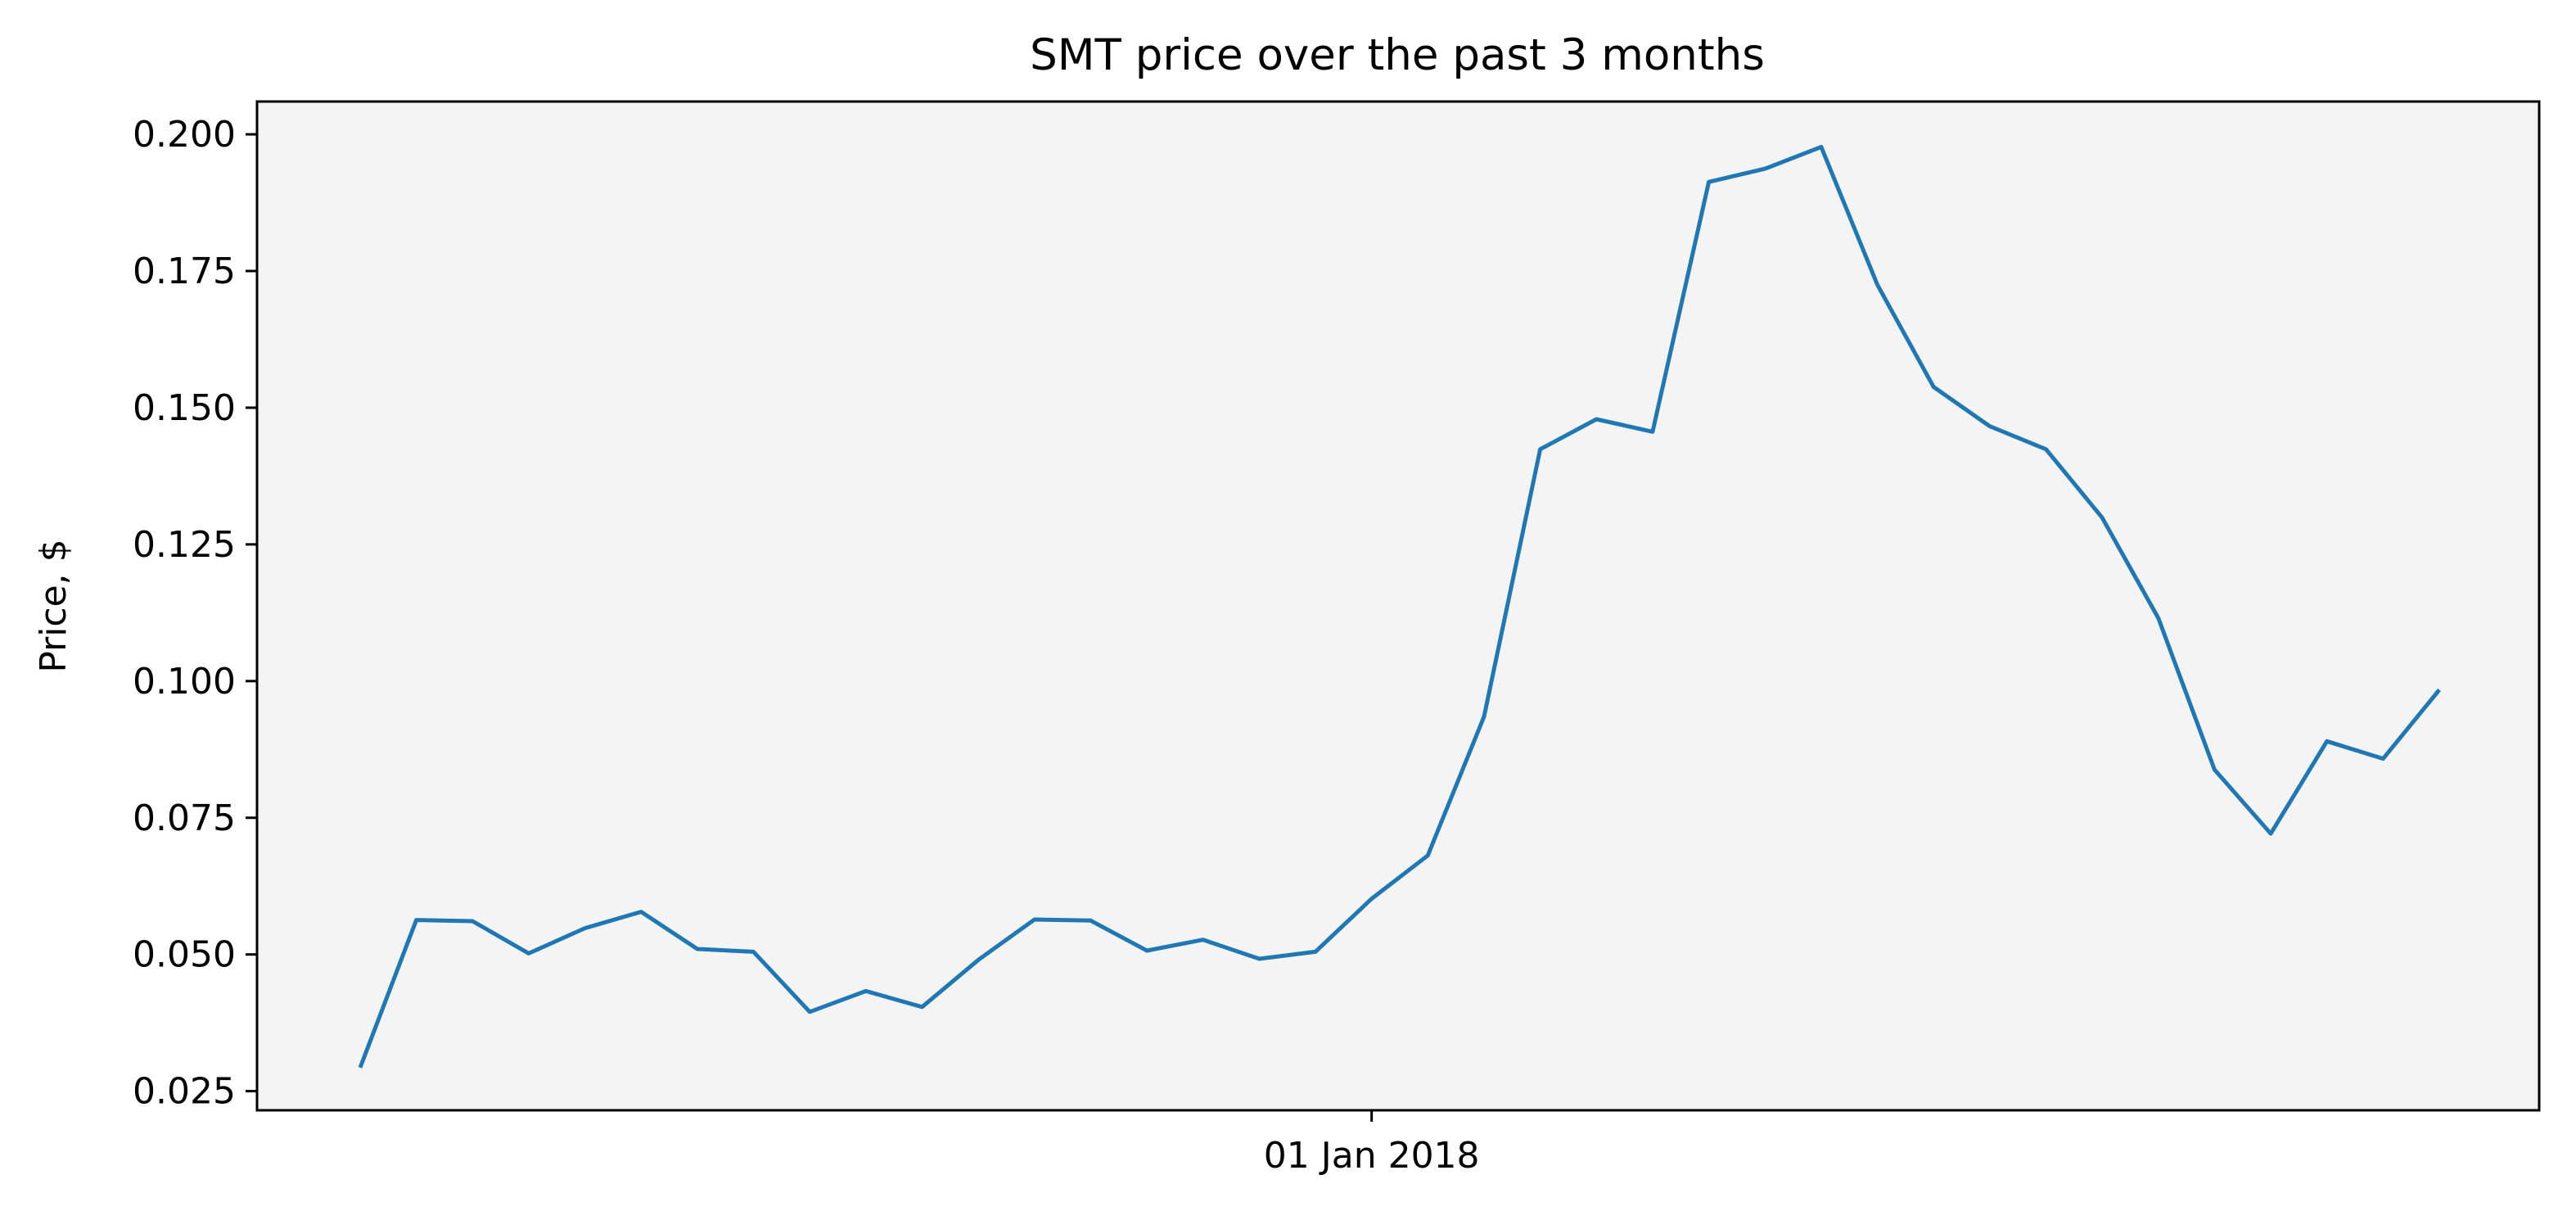 This screenshot has width=2576, height=1220. Describe the element at coordinates (184, 545) in the screenshot. I see `y-tick-label: 0.125` at that location.